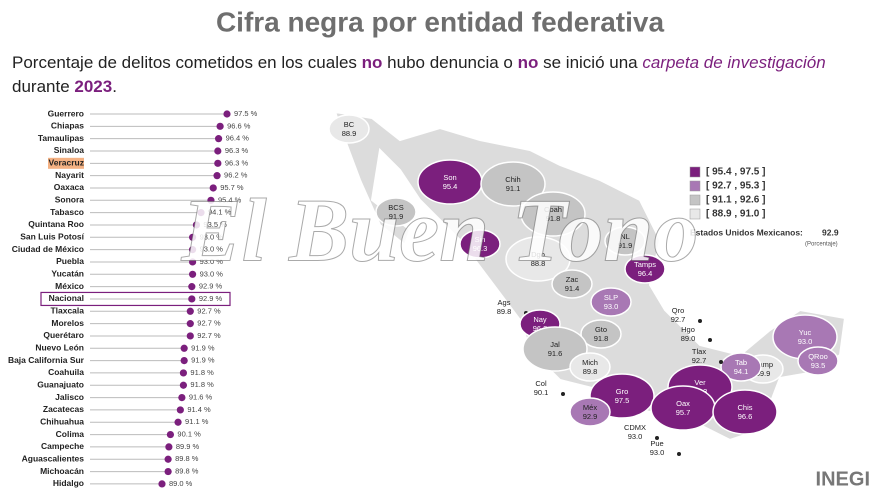  Describe the element at coordinates (239, 125) in the screenshot. I see `value-label: 96.6 %` at that location.